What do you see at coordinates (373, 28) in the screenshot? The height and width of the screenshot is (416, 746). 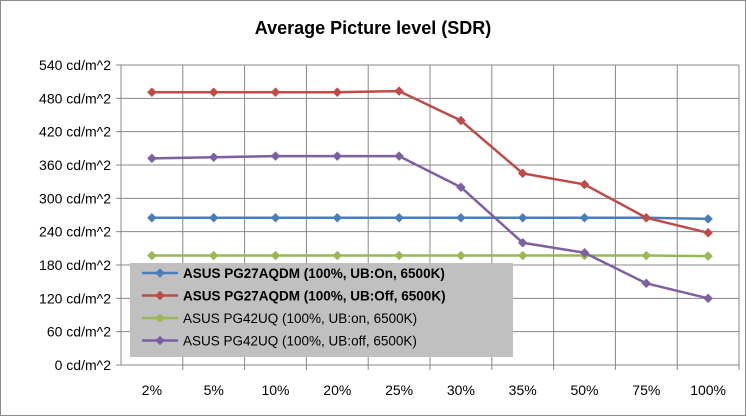 I see `chart-title: Average Picture level (SDR)` at bounding box center [373, 28].